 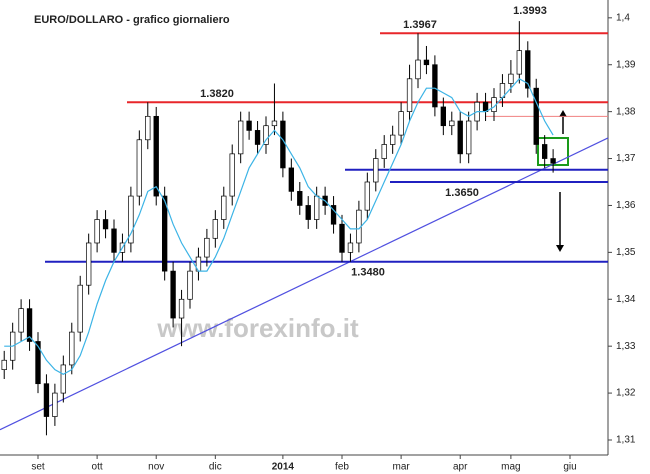 What do you see at coordinates (97, 467) in the screenshot?
I see `x-tick-label: ott` at bounding box center [97, 467].